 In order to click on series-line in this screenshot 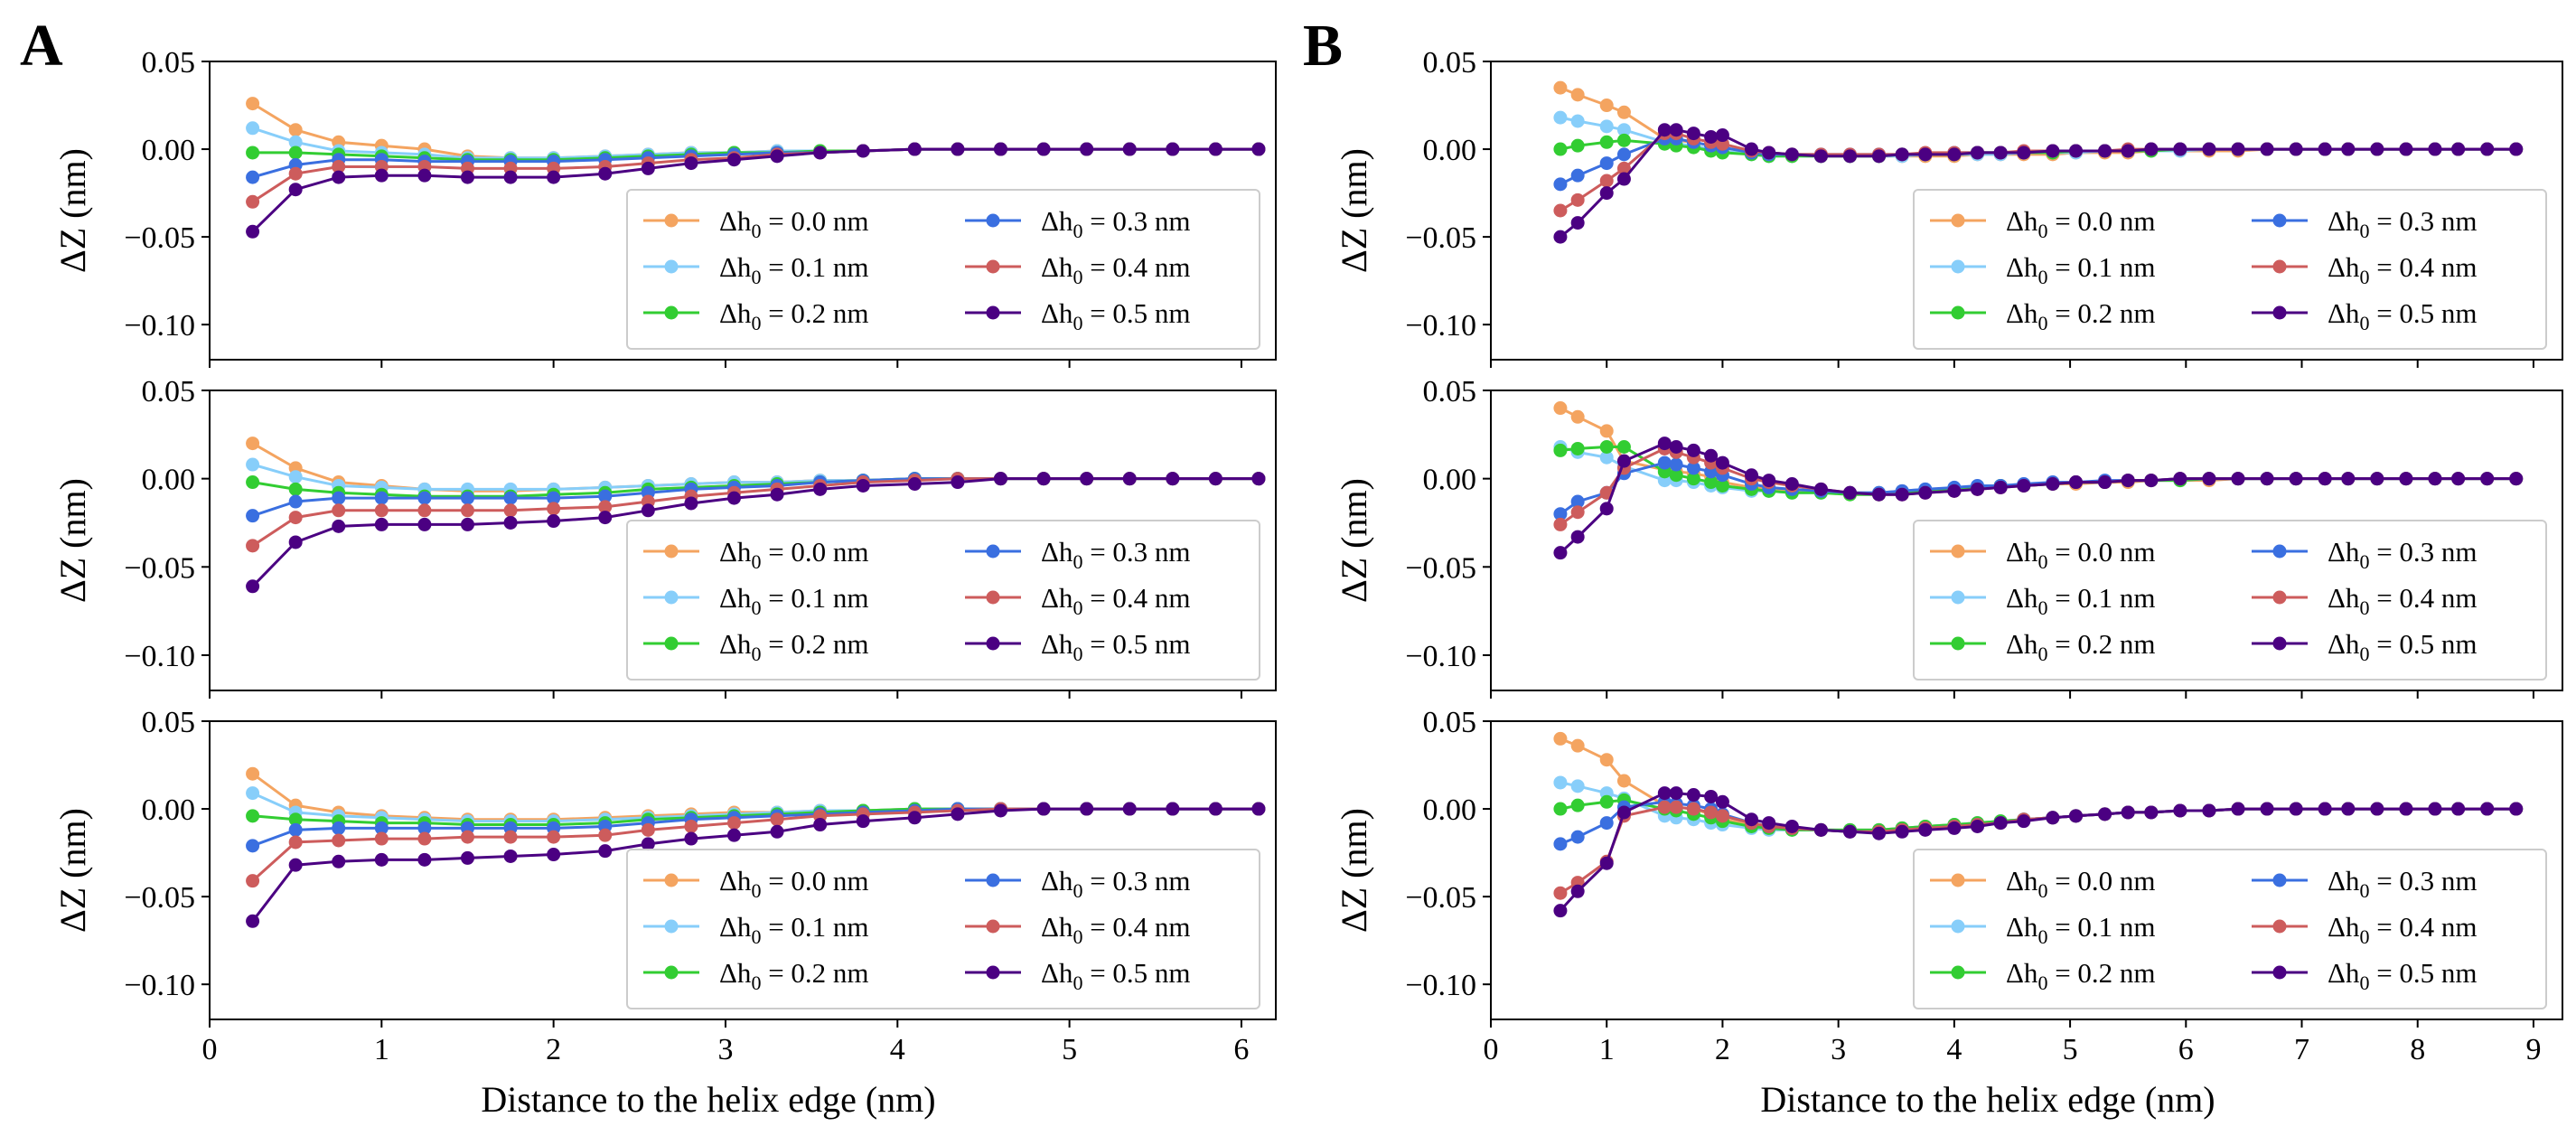, I will do `click(2038, 486)`.